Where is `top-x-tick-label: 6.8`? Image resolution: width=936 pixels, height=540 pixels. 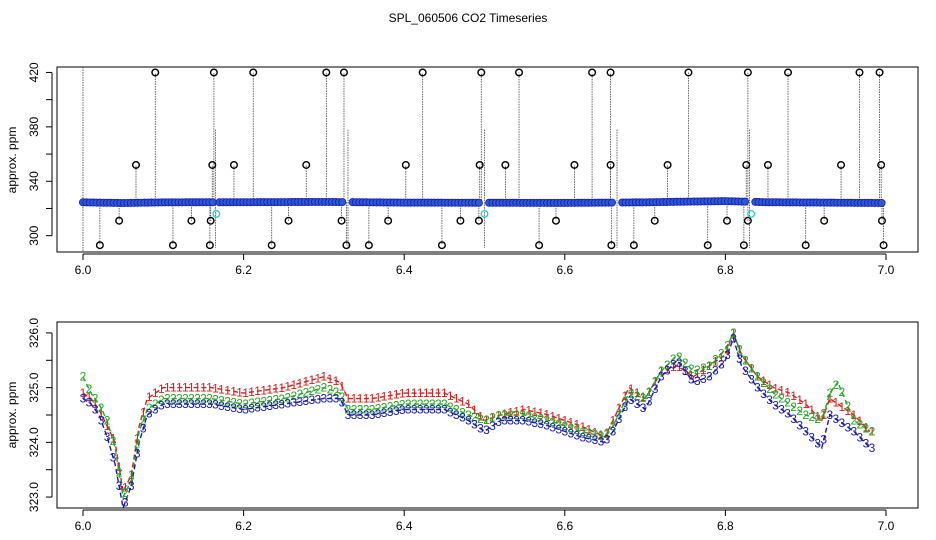 top-x-tick-label: 6.8 is located at coordinates (725, 270).